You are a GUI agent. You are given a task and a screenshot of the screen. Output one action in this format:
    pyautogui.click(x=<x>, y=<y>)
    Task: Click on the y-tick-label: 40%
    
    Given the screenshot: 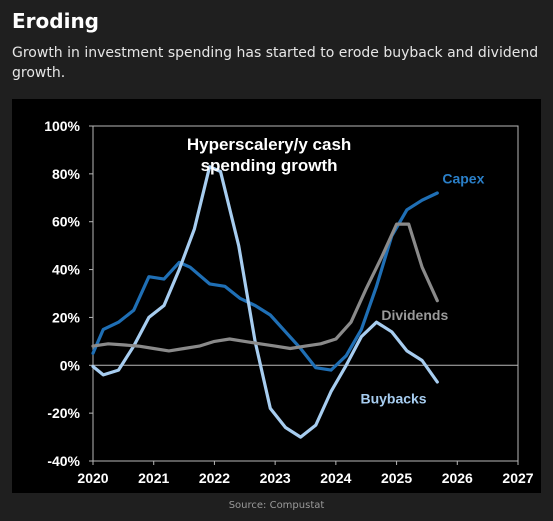 What is the action you would take?
    pyautogui.click(x=66, y=270)
    